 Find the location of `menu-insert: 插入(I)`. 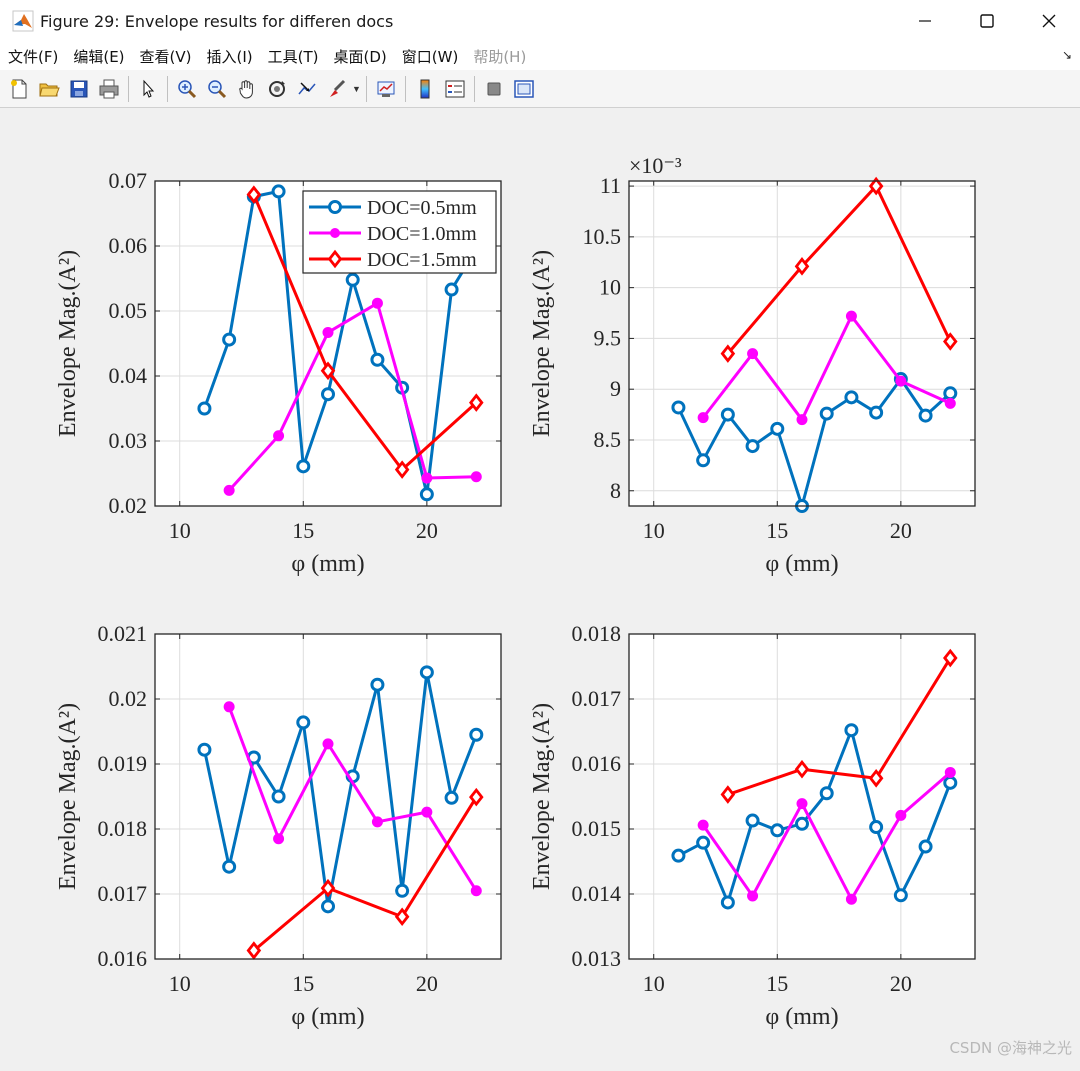

menu-insert: 插入(I) is located at coordinates (229, 56).